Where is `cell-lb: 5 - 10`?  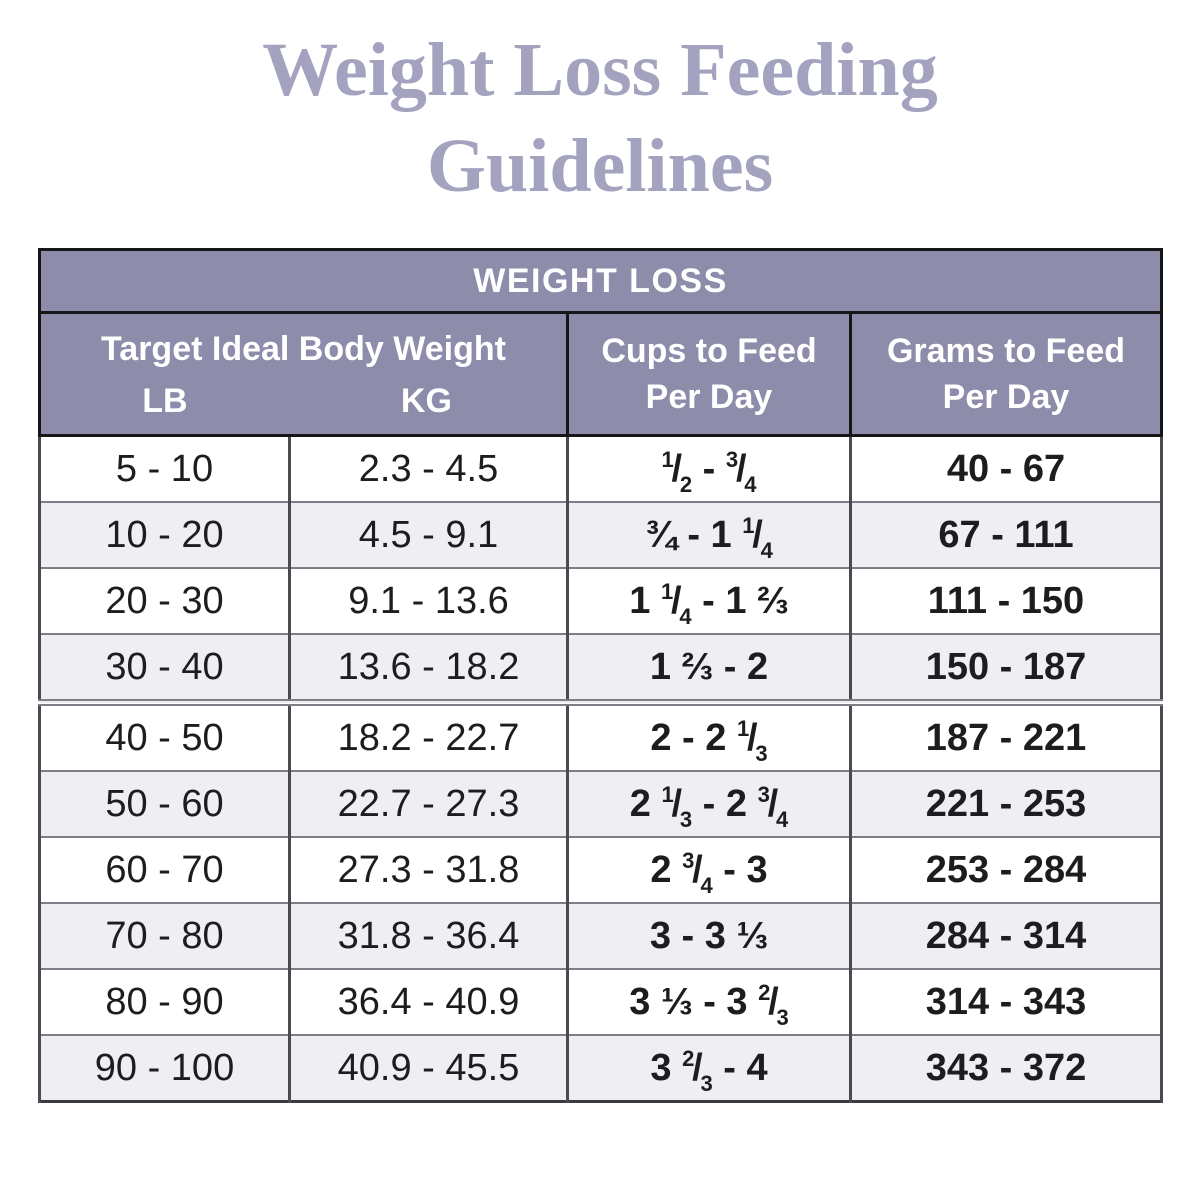 cell-lb: 5 - 10 is located at coordinates (164, 468).